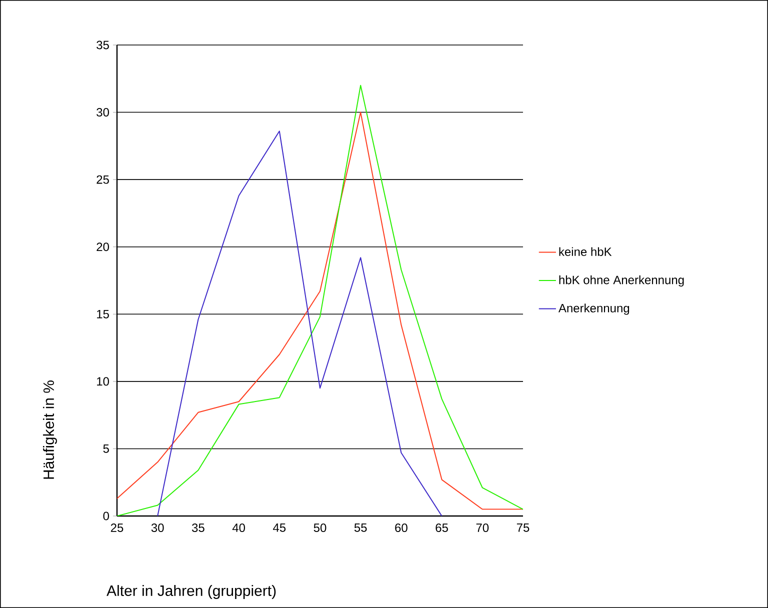 This screenshot has height=608, width=768. Describe the element at coordinates (102, 45) in the screenshot. I see `y-tick-label: 35` at that location.